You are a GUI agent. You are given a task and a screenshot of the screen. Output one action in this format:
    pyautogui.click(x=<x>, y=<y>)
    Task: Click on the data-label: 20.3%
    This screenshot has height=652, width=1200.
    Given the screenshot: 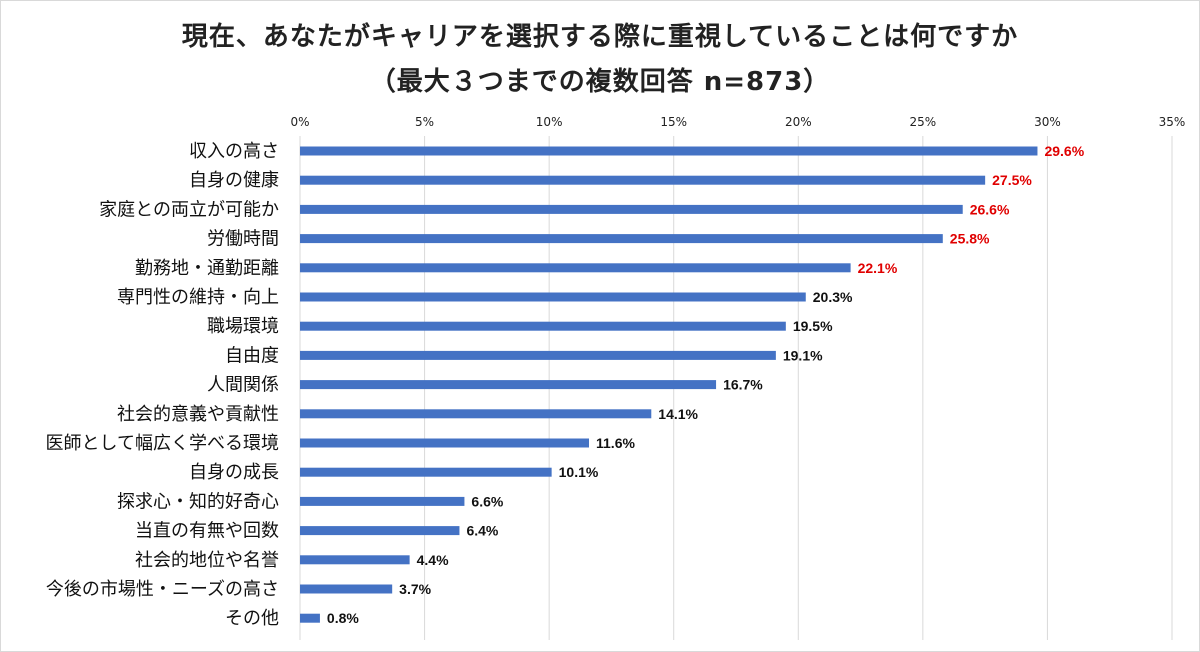 What is the action you would take?
    pyautogui.click(x=833, y=297)
    